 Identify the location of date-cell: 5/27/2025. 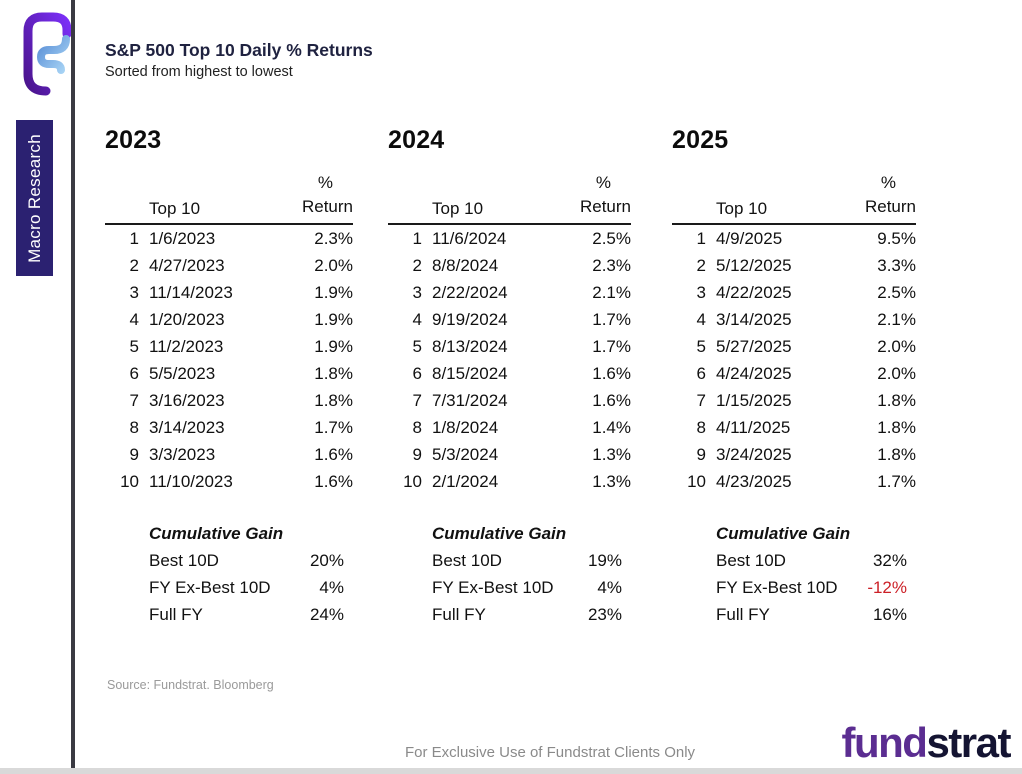
(754, 346).